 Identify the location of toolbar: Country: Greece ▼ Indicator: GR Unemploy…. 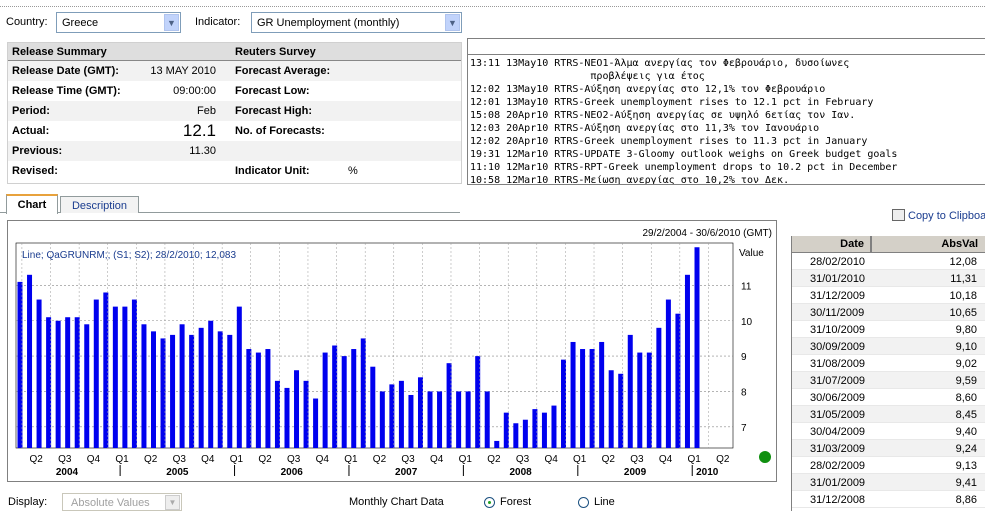
(492, 23).